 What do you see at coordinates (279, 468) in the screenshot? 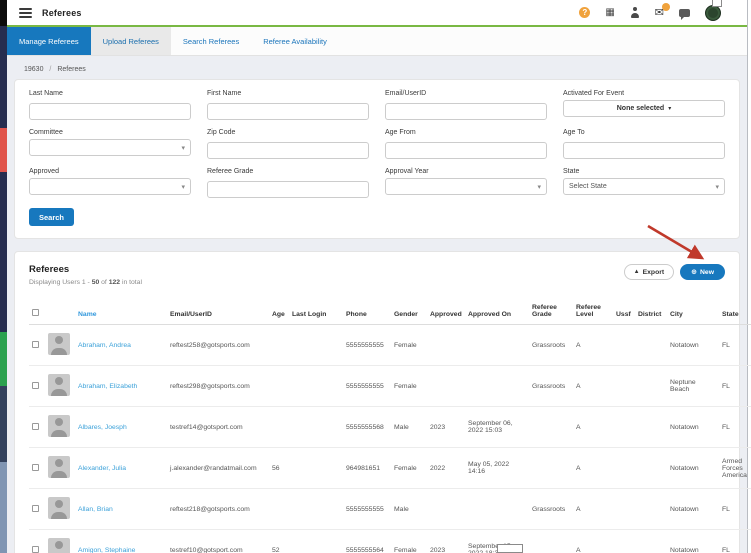
I see `cell-age: 56` at bounding box center [279, 468].